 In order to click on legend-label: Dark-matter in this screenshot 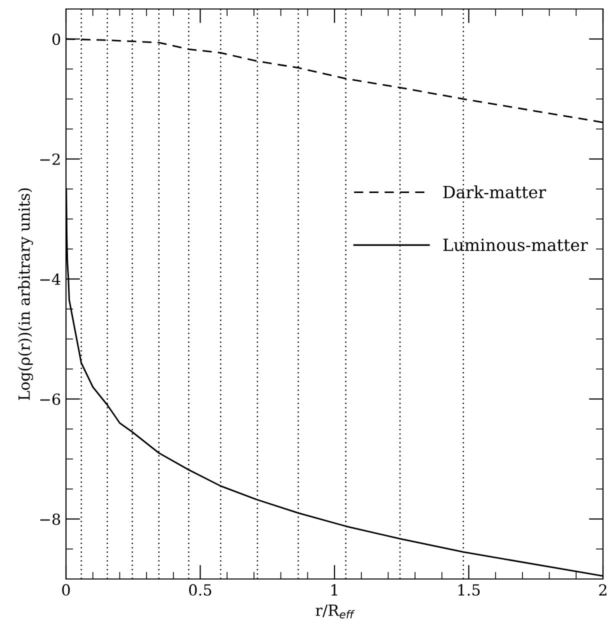, I will do `click(494, 191)`.